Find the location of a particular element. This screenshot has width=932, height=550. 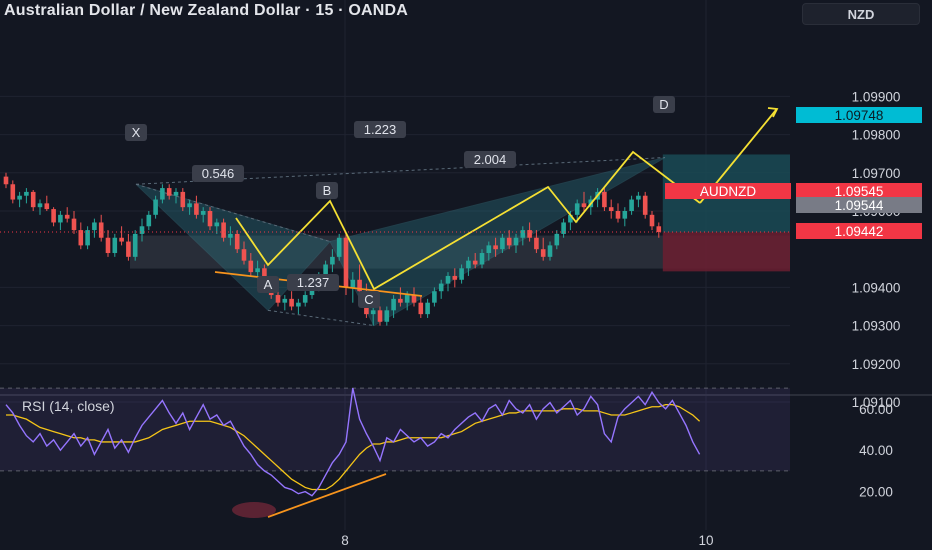

pattern-point-a-box is located at coordinates (268, 284).